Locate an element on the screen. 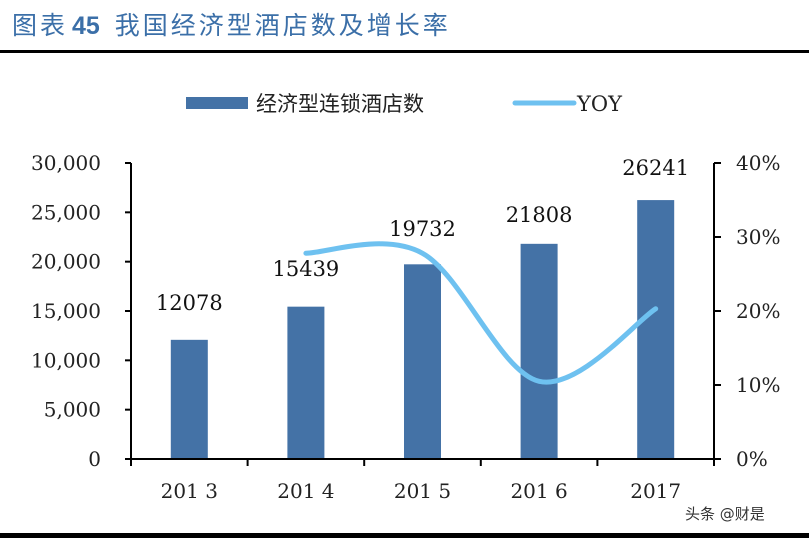 Image resolution: width=809 pixels, height=538 pixels. data-label-2016: 21808 is located at coordinates (539, 215).